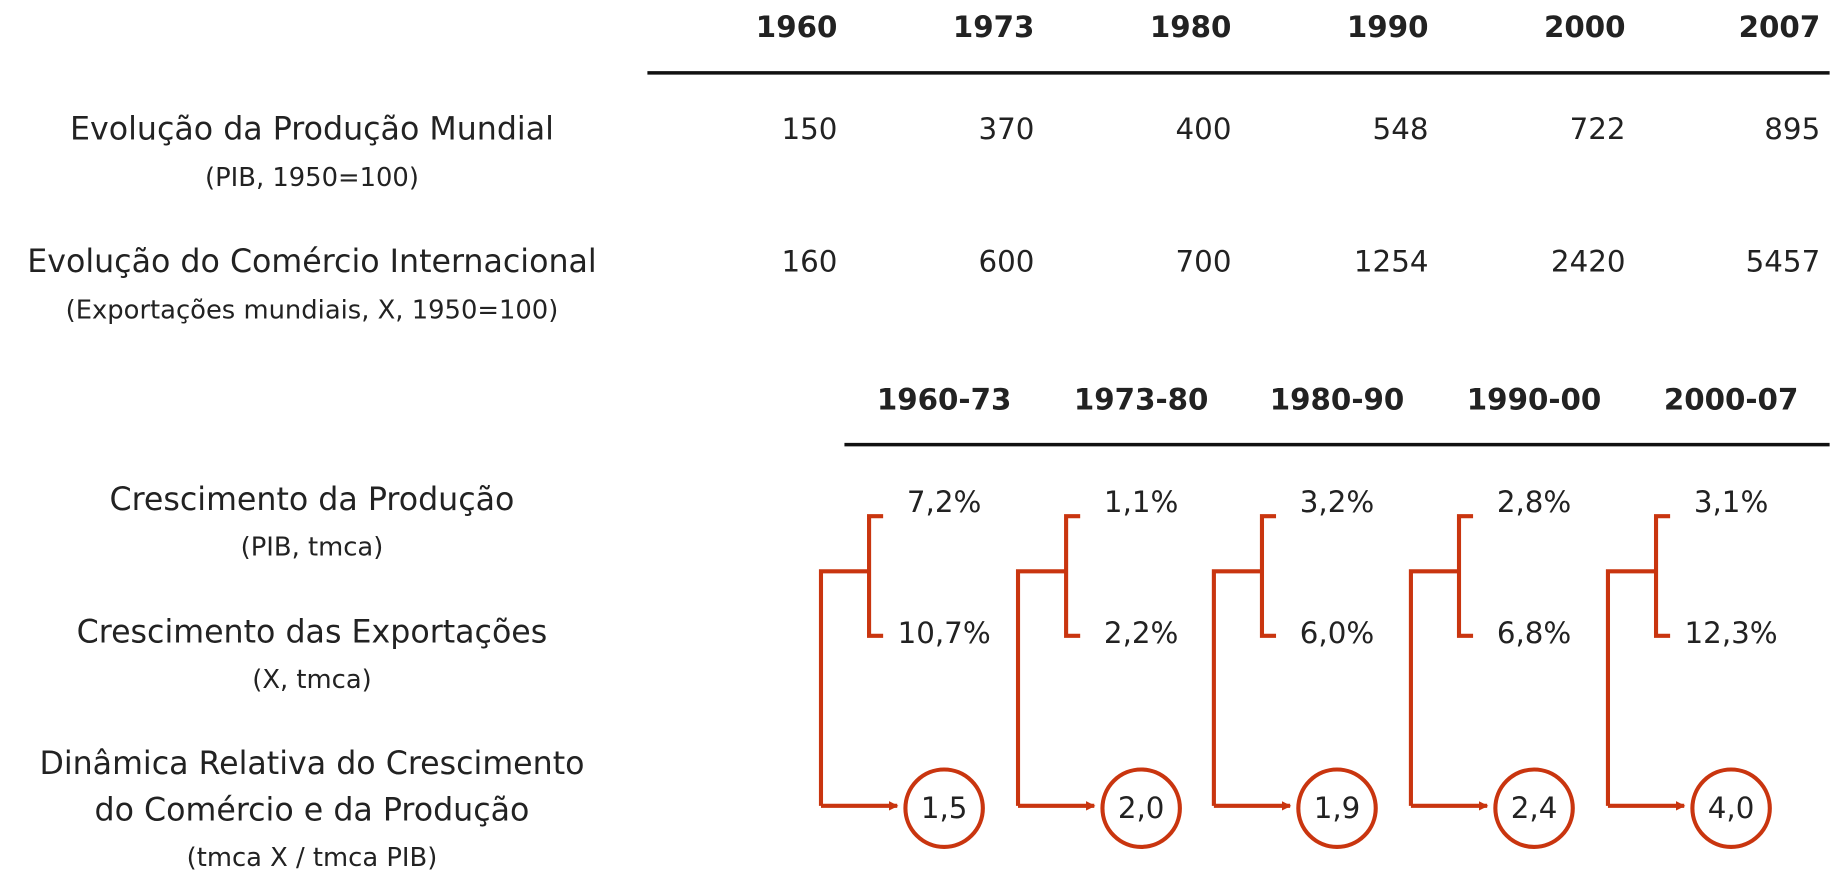 The height and width of the screenshot is (874, 1839). Describe the element at coordinates (1401, 129) in the screenshot. I see `cell: 548` at that location.